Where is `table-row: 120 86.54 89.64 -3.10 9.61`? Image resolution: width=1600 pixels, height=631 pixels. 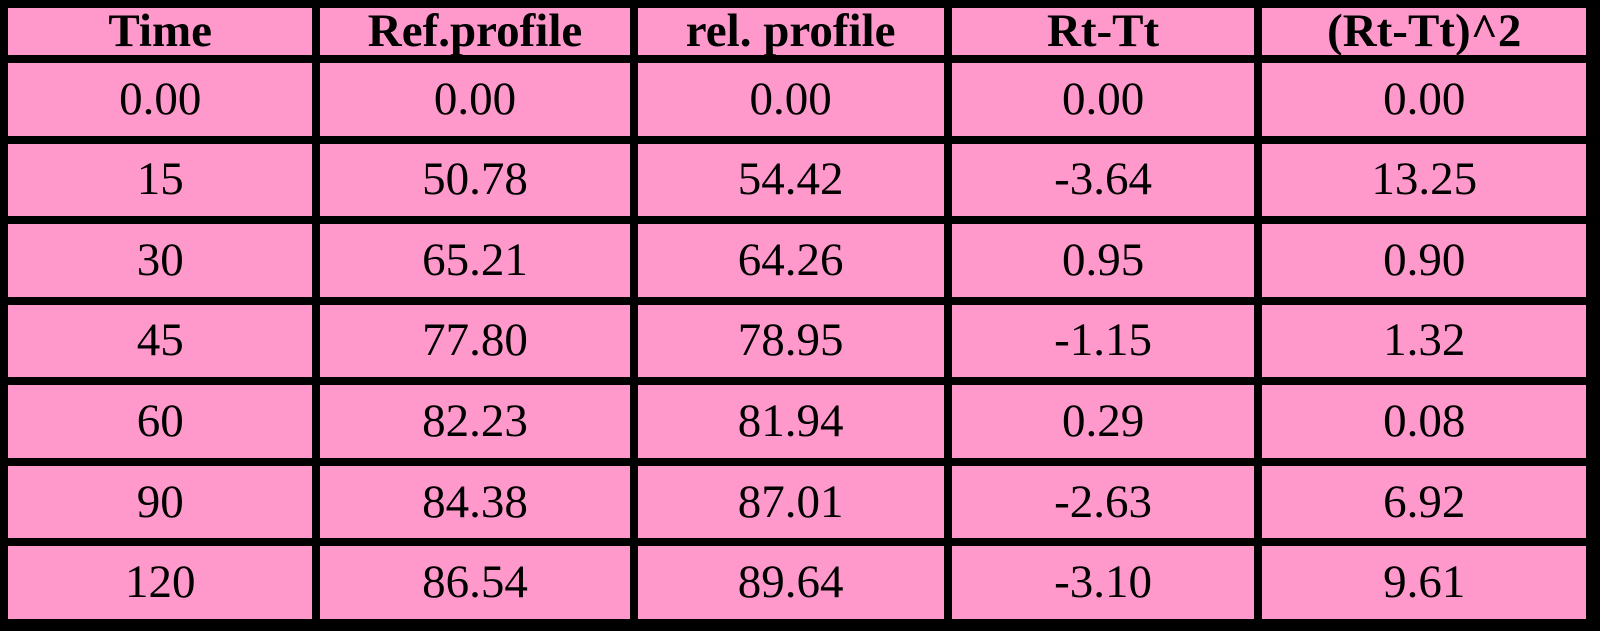
table-row: 120 86.54 89.64 -3.10 9.61 is located at coordinates (797, 582).